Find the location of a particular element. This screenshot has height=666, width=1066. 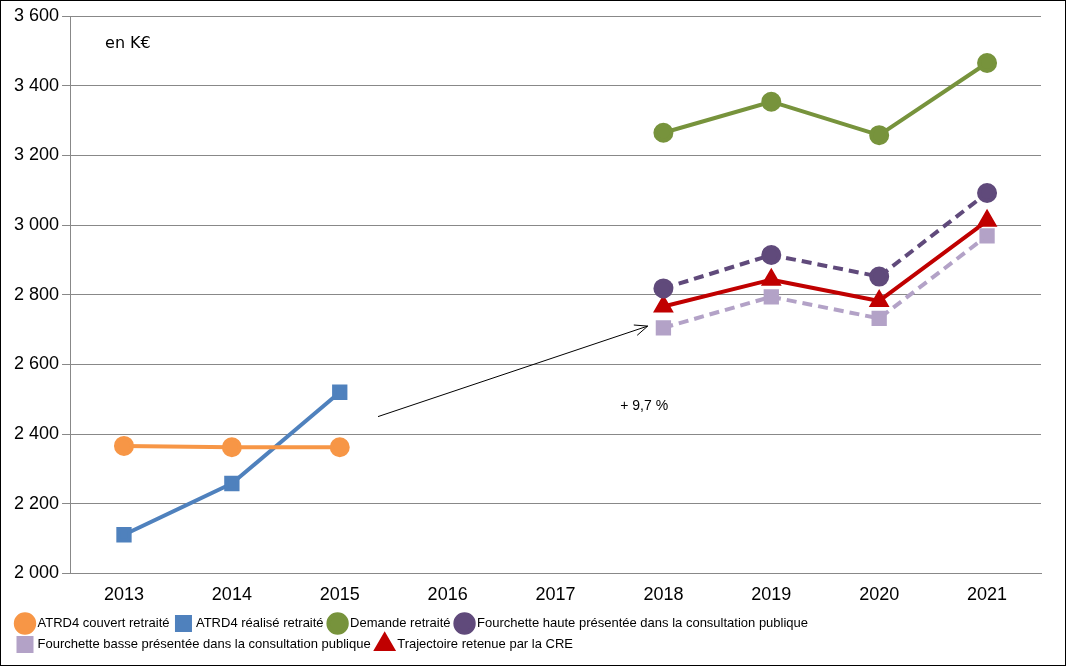

legend-label: Trajectoire retenue par la CRE is located at coordinates (485, 644).